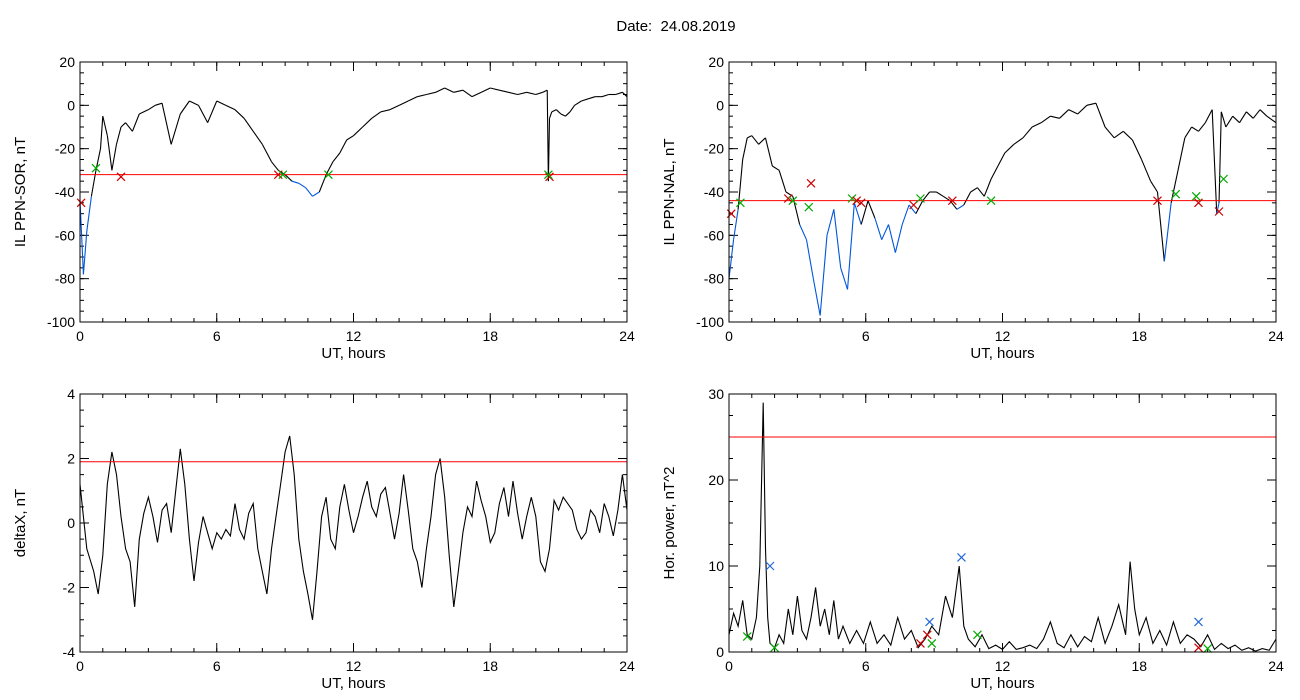 The image size is (1300, 700). Describe the element at coordinates (20, 192) in the screenshot. I see `y-axis-label: IL PPN-SOR, nT` at that location.